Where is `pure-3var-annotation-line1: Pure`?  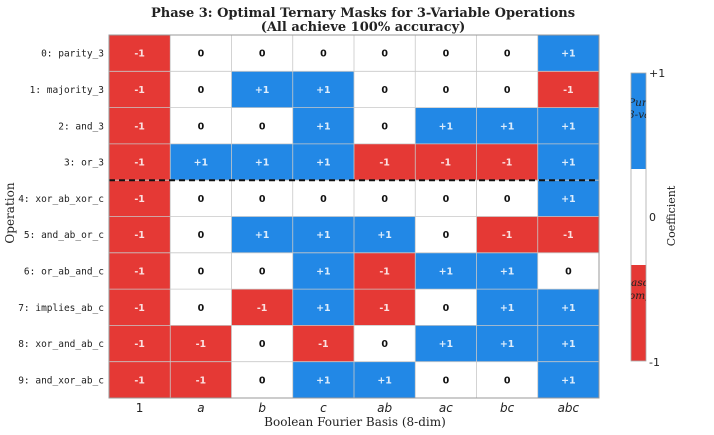
pure-3var-annotation-line1: Pure is located at coordinates (640, 103).